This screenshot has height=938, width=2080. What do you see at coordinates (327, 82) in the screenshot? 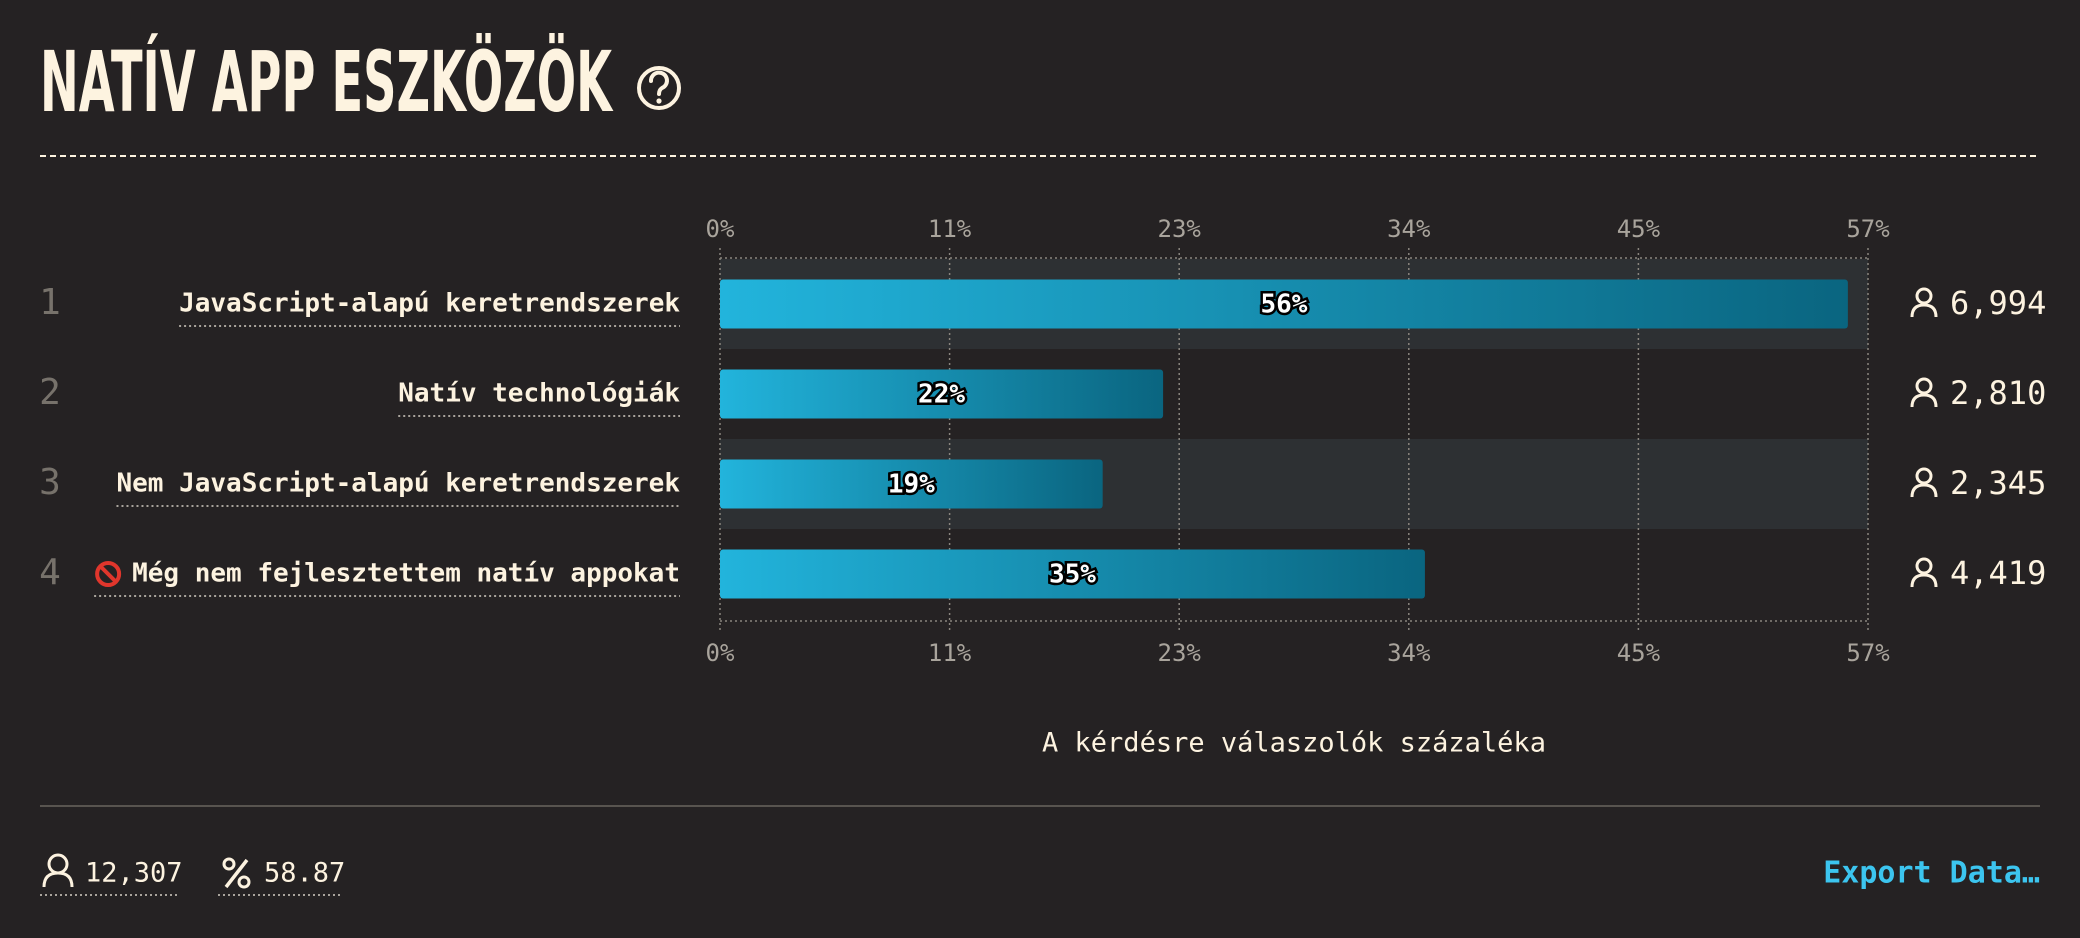
I see `chart-title: NATÍV APP ESZKÖZÖK` at bounding box center [327, 82].